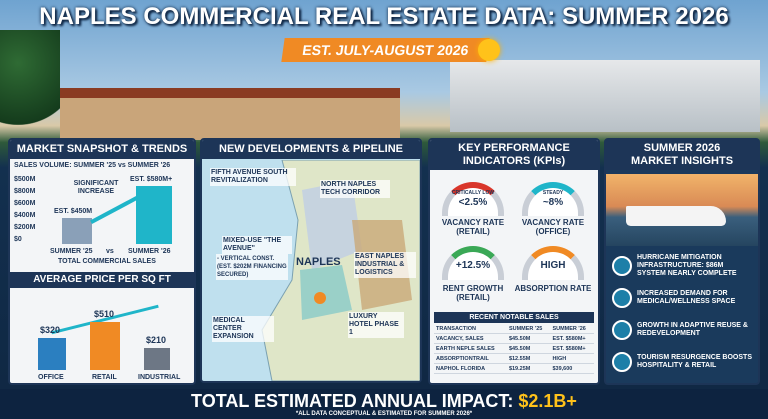 The width and height of the screenshot is (768, 419). I want to click on bar-label: EST. $450M, so click(73, 211).